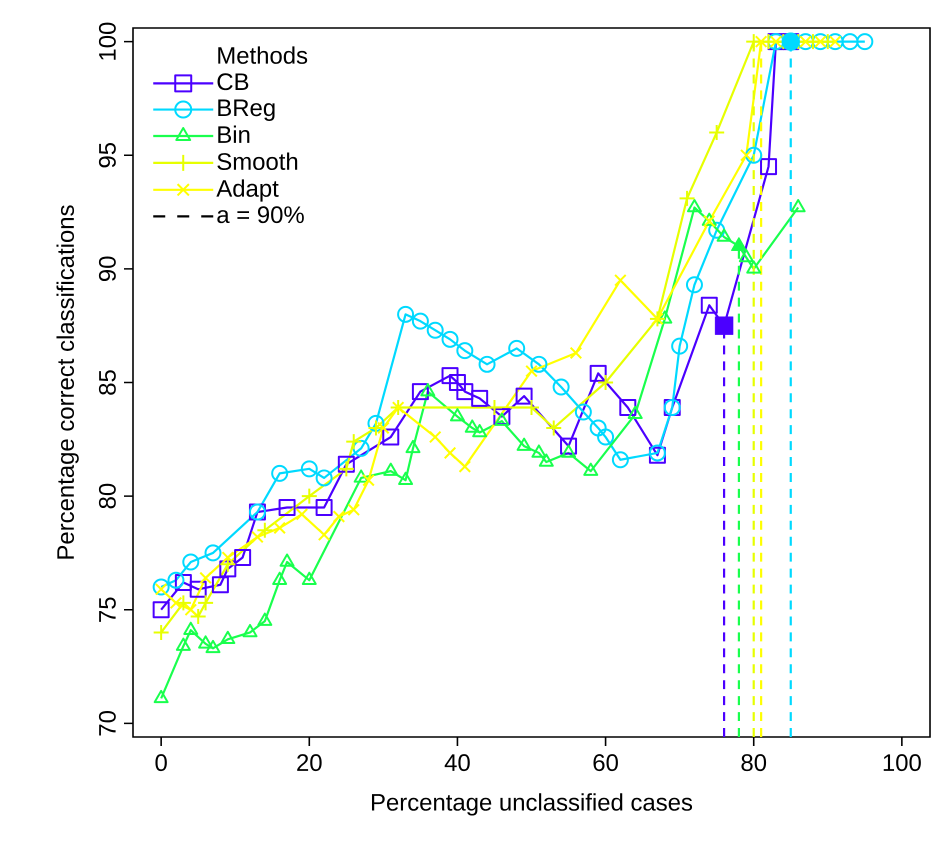 This screenshot has height=845, width=933. Describe the element at coordinates (161, 763) in the screenshot. I see `x-tick-label: 0` at that location.